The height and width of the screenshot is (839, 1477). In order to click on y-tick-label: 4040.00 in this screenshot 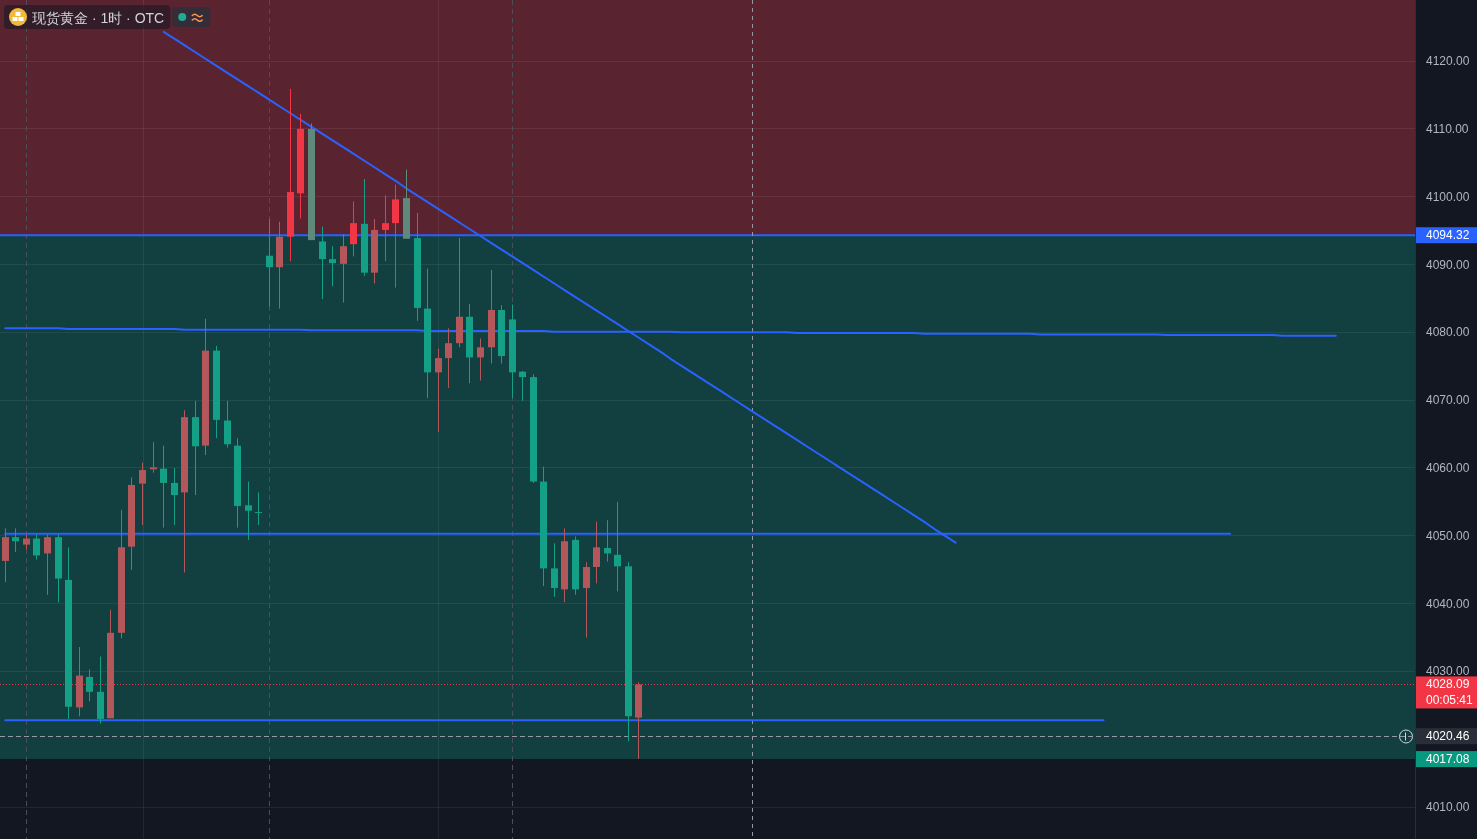, I will do `click(1448, 603)`.